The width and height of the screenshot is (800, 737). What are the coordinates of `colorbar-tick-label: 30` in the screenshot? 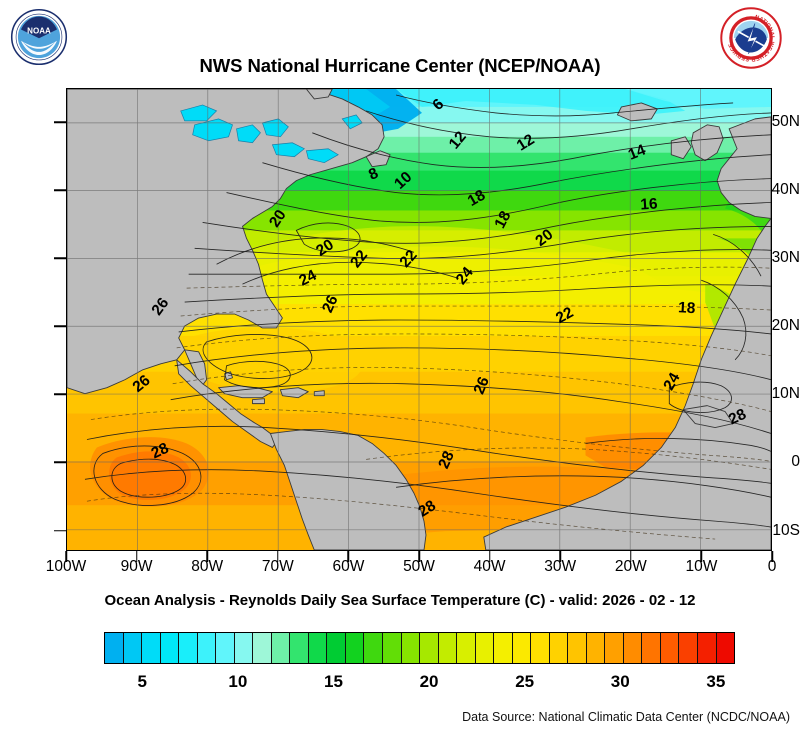 It's located at (620, 681).